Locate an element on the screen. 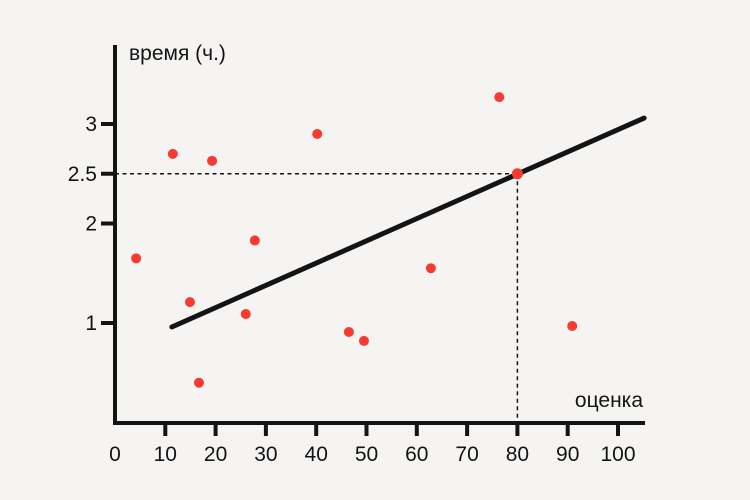 Image resolution: width=750 pixels, height=500 pixels. x-axis-title: оценка is located at coordinates (608, 400).